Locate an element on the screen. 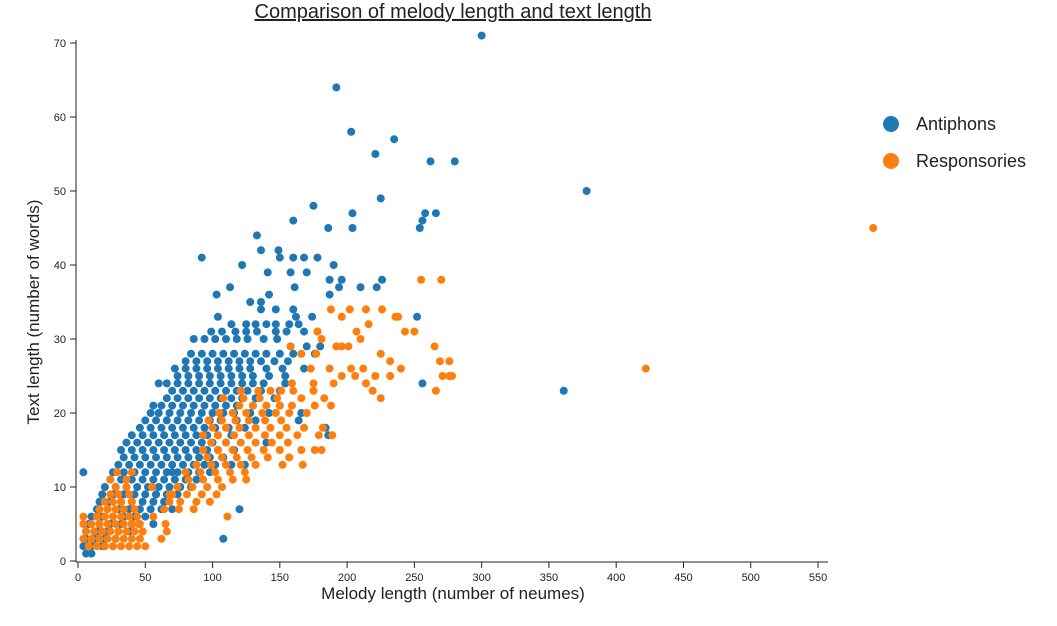 Image resolution: width=1057 pixels, height=626 pixels. x-tick-label: 450 is located at coordinates (683, 578).